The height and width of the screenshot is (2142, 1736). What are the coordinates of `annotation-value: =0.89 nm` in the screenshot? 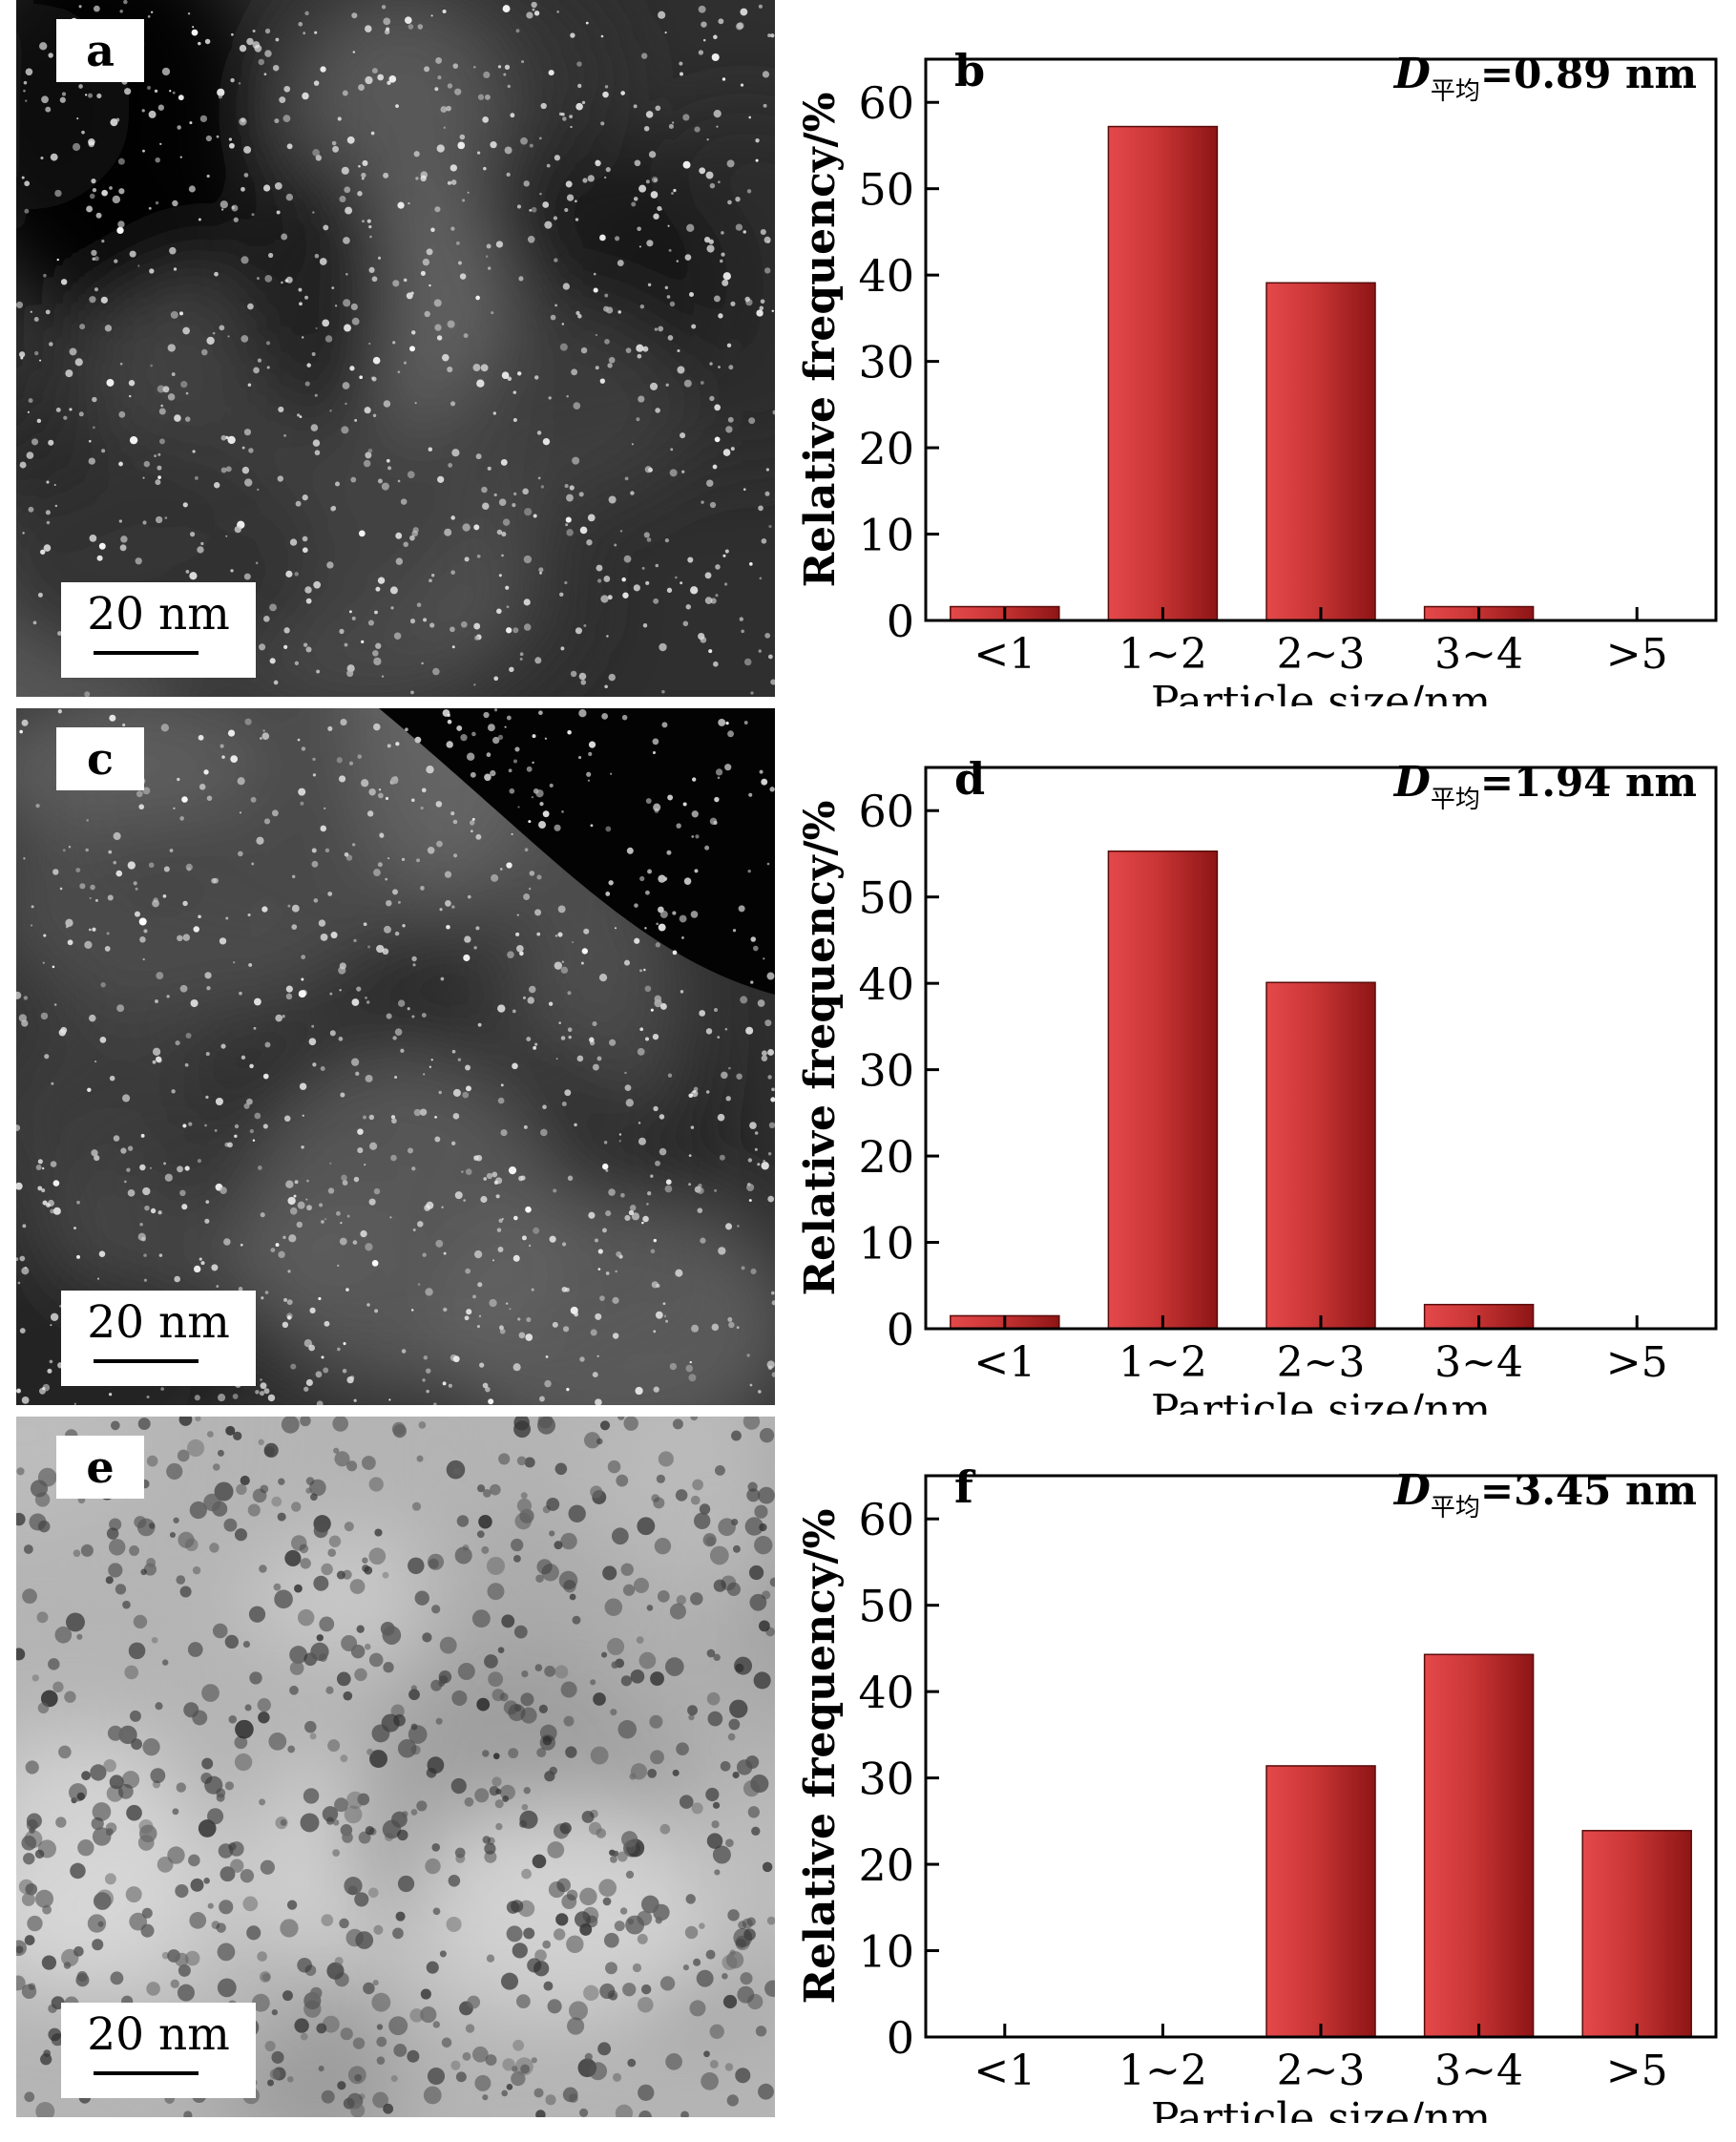 It's located at (1588, 74).